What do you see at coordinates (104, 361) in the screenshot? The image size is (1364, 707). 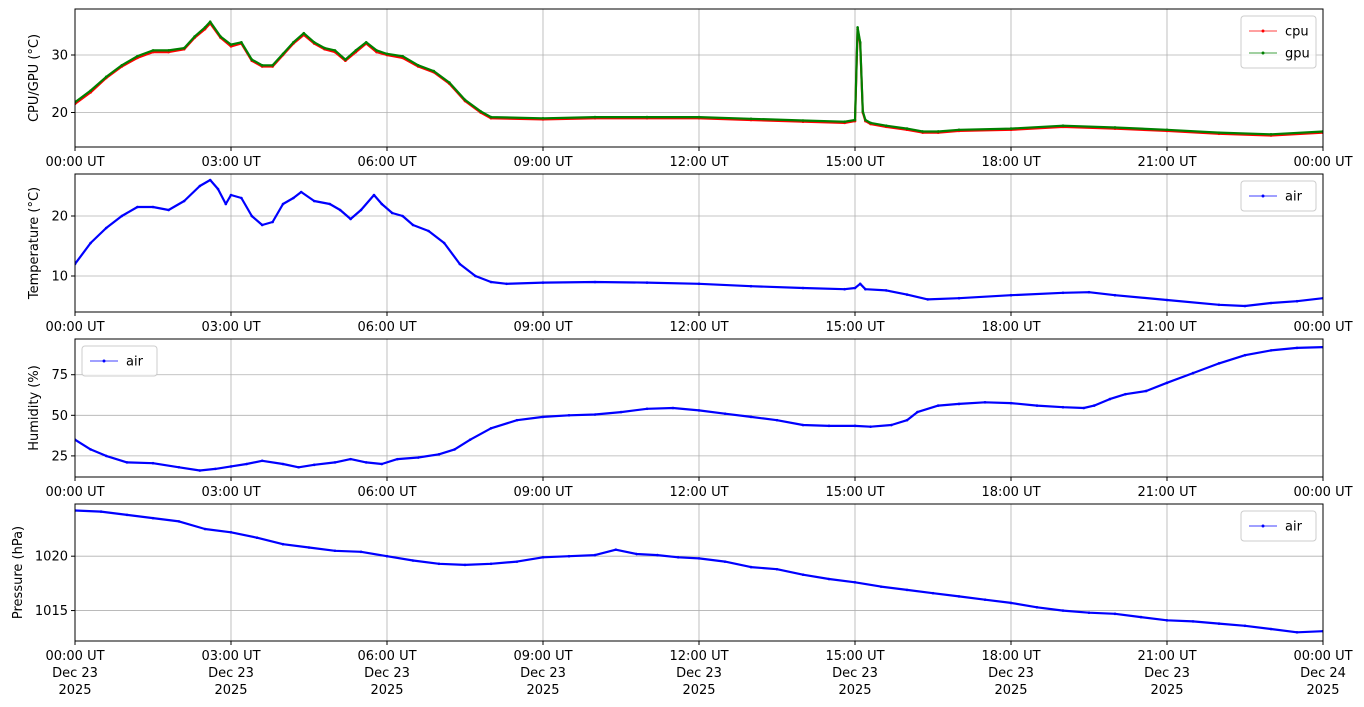 I see `legend-marker` at bounding box center [104, 361].